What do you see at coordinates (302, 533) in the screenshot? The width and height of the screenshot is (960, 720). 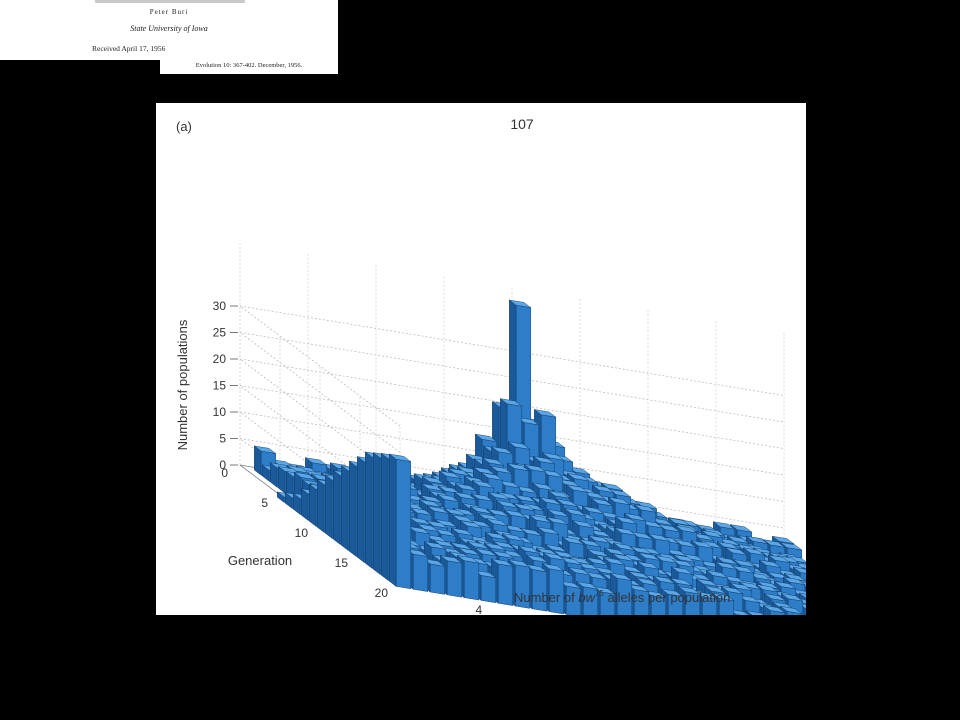 I see `generation-tick-label: 10` at bounding box center [302, 533].